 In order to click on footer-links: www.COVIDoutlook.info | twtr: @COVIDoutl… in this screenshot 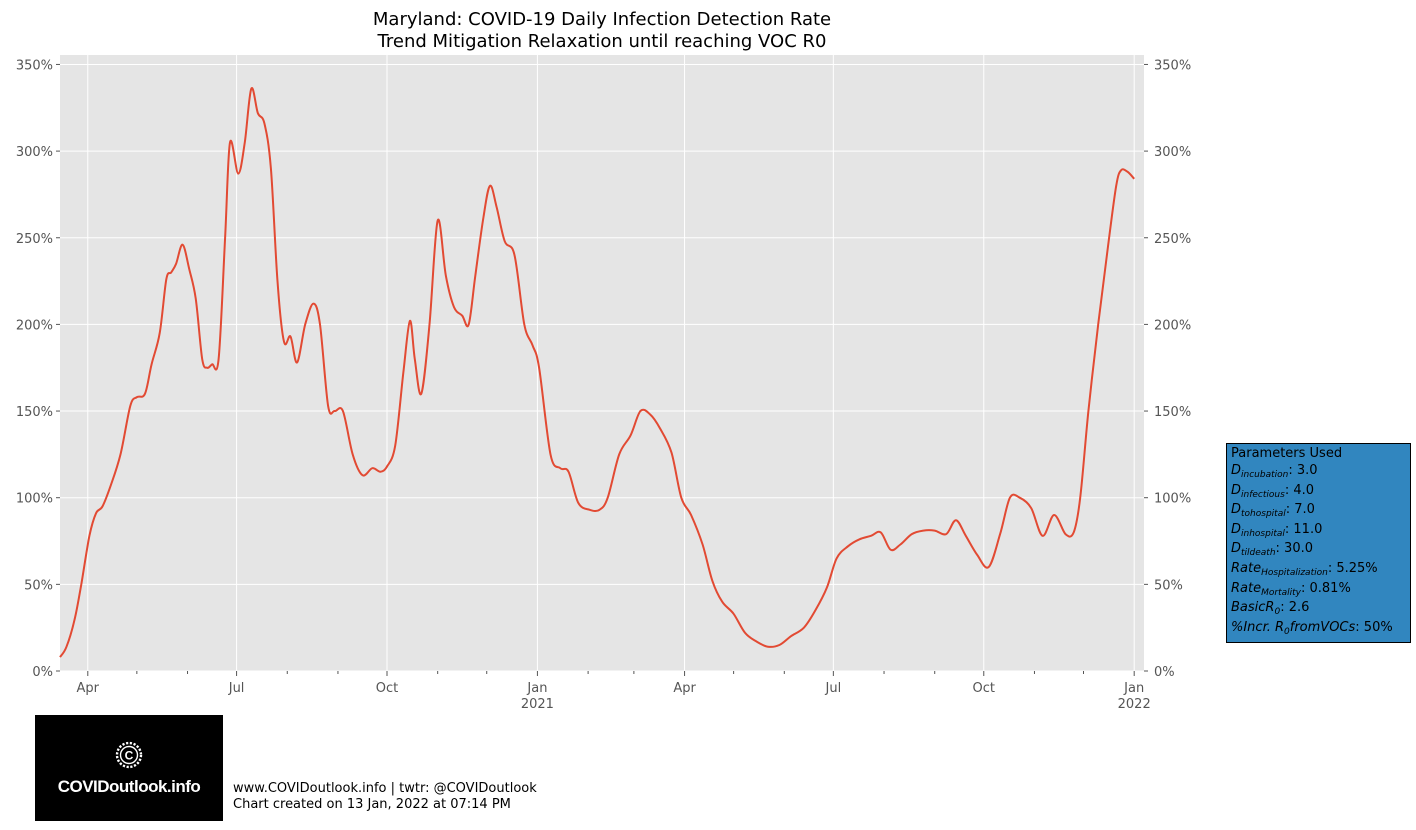, I will do `click(385, 788)`.